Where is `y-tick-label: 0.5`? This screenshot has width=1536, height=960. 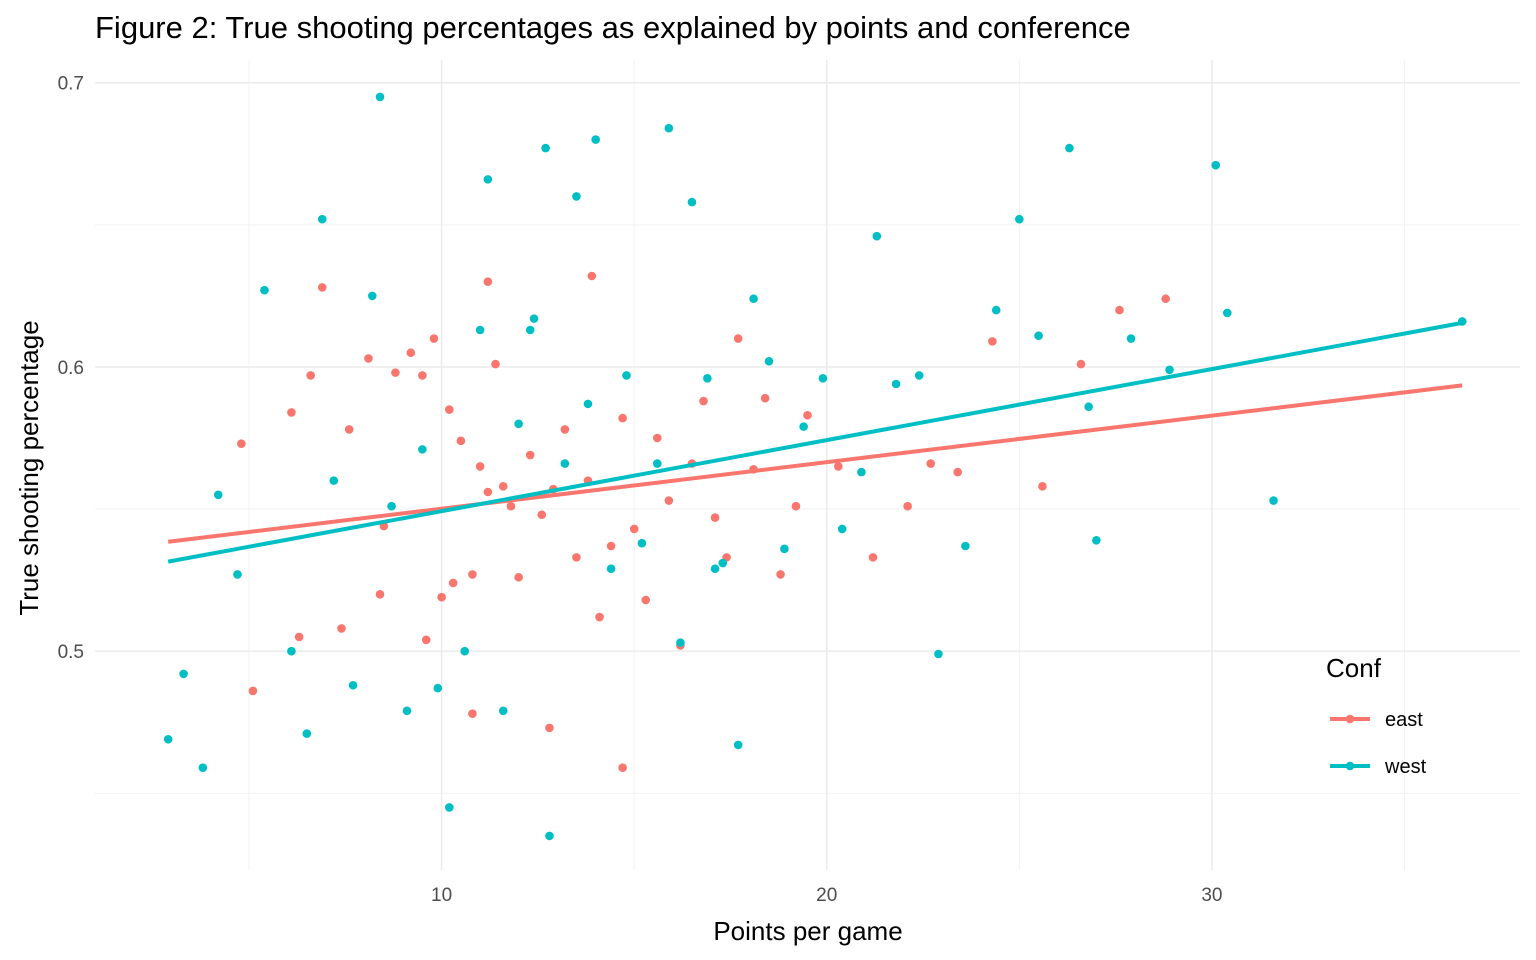 y-tick-label: 0.5 is located at coordinates (71, 652).